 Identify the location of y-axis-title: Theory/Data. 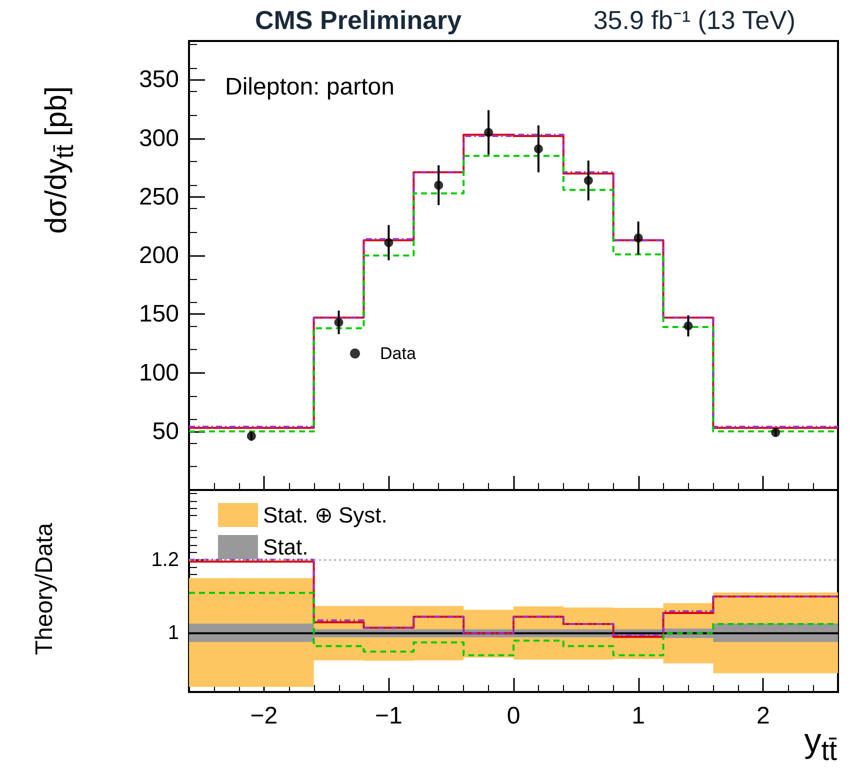
(45, 590).